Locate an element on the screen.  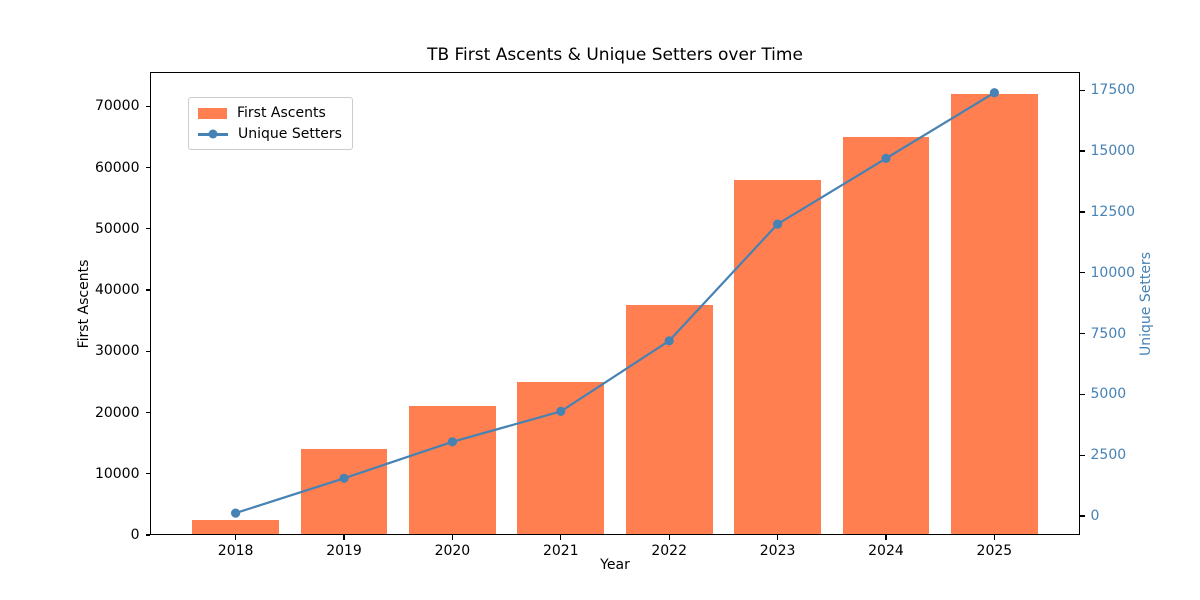
y-tick-label-left: 20000 is located at coordinates (117, 412).